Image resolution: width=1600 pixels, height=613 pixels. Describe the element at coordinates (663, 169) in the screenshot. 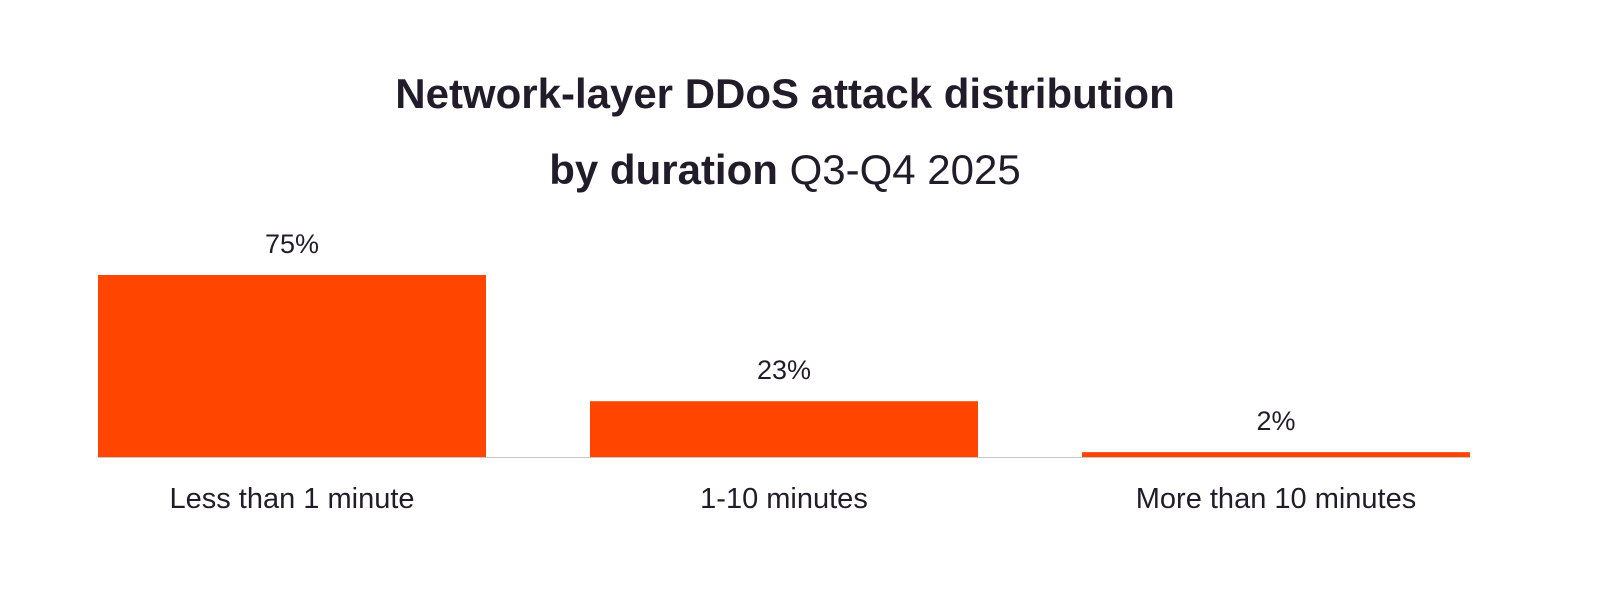

I see `title-line-2-bold: by duration` at that location.